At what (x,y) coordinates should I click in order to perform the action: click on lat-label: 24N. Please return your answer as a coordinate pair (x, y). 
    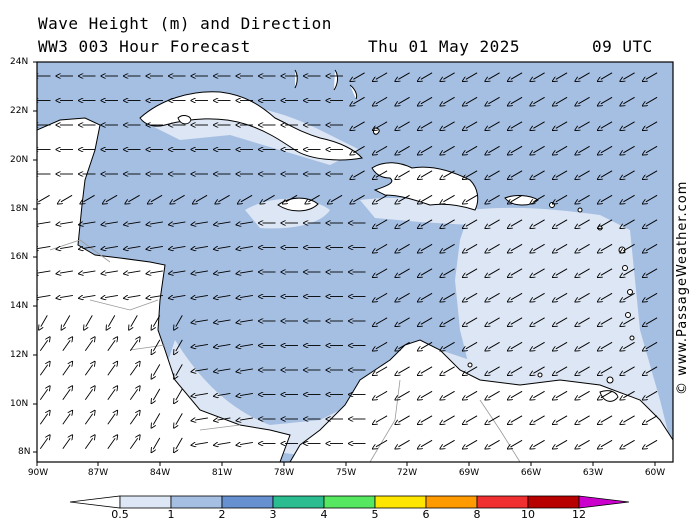
    Looking at the image, I should click on (19, 62).